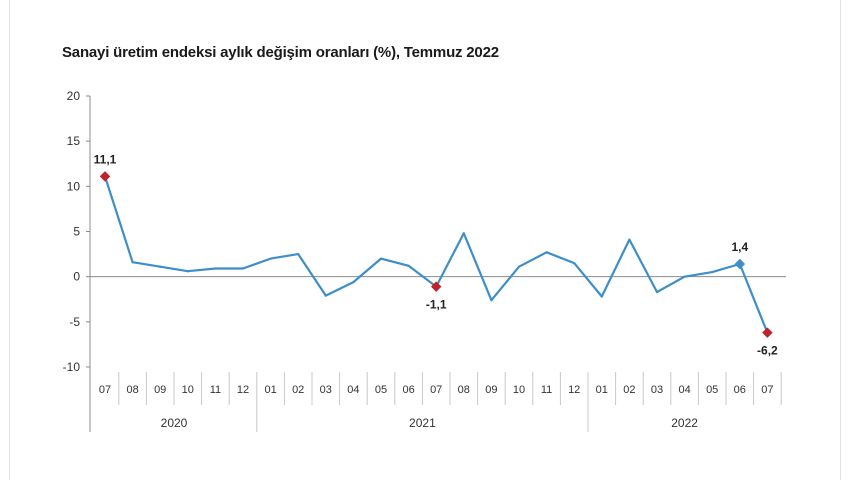 This screenshot has width=850, height=480. What do you see at coordinates (436, 305) in the screenshot?
I see `data-label: -1,1` at bounding box center [436, 305].